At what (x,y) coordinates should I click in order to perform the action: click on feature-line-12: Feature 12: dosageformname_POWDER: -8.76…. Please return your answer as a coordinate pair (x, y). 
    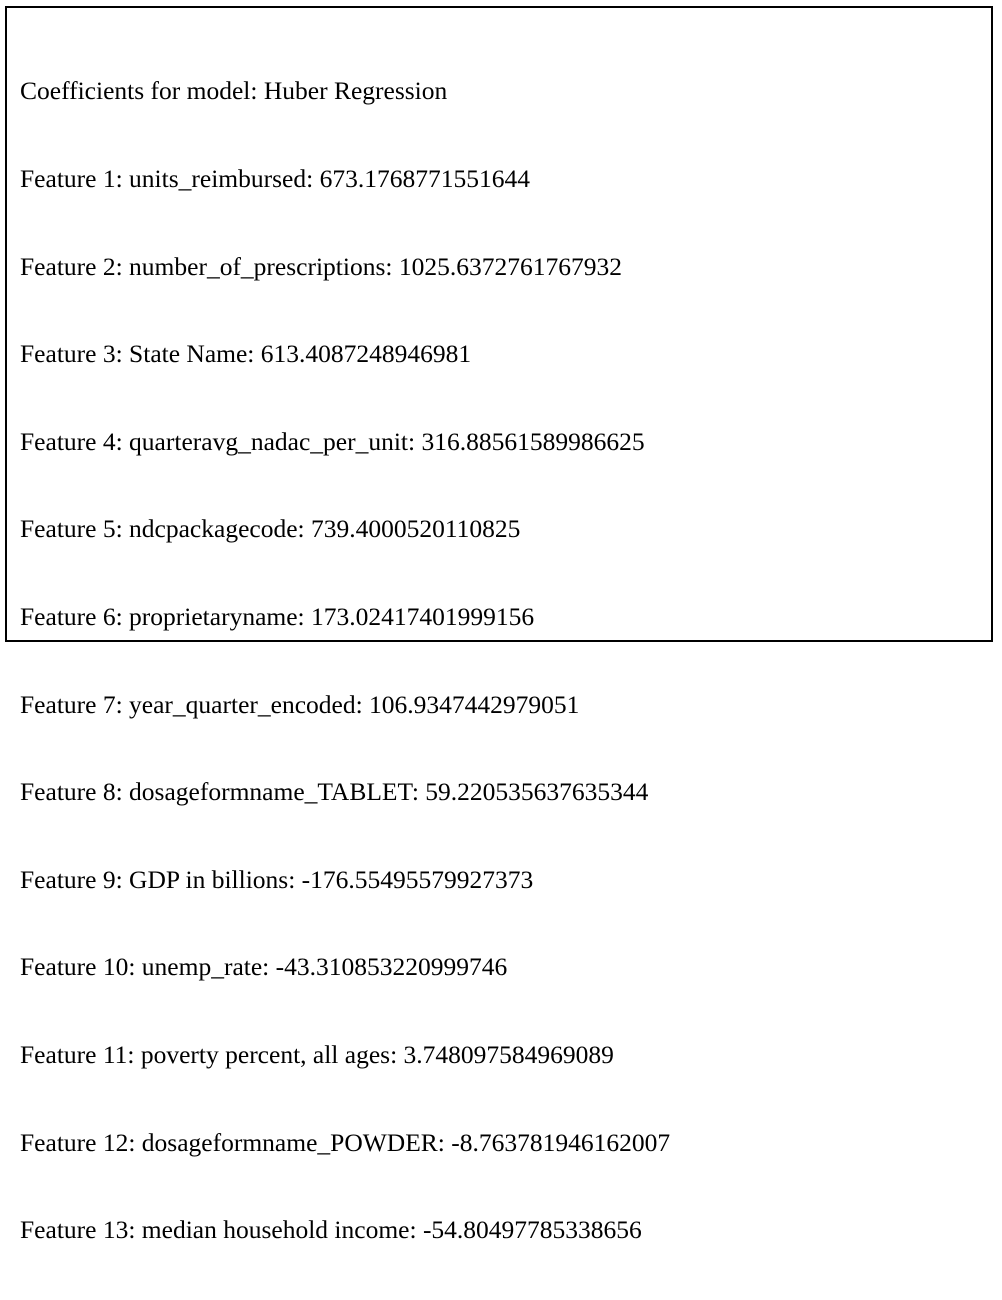
    Looking at the image, I should click on (345, 1142).